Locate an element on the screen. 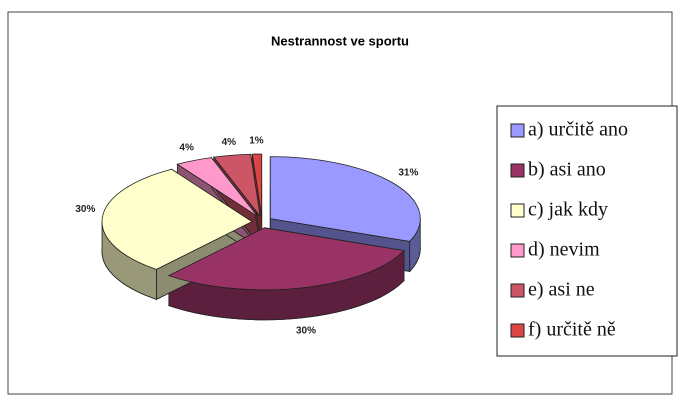  legend-label: b) asi ano is located at coordinates (567, 170).